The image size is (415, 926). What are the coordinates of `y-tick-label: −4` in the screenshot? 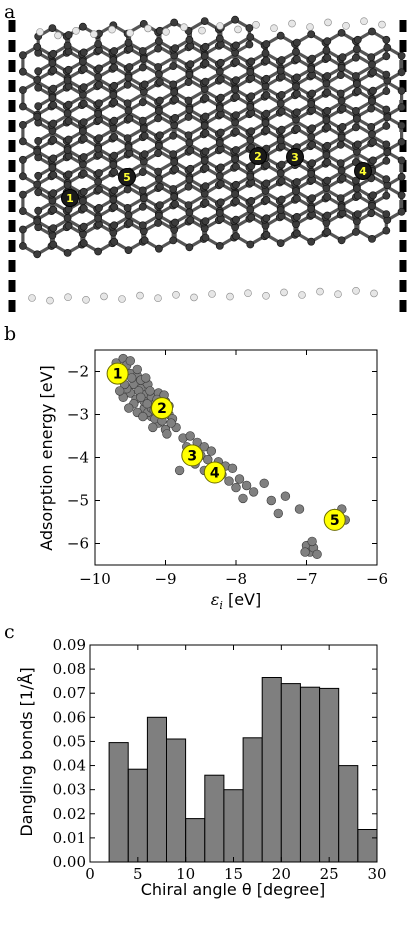 It's located at (78, 458).